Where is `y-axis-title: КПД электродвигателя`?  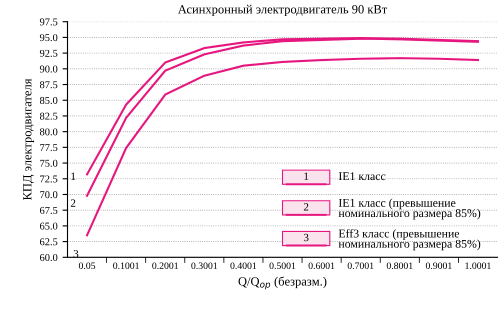
y-axis-title: КПД электродвигателя is located at coordinates (28, 139).